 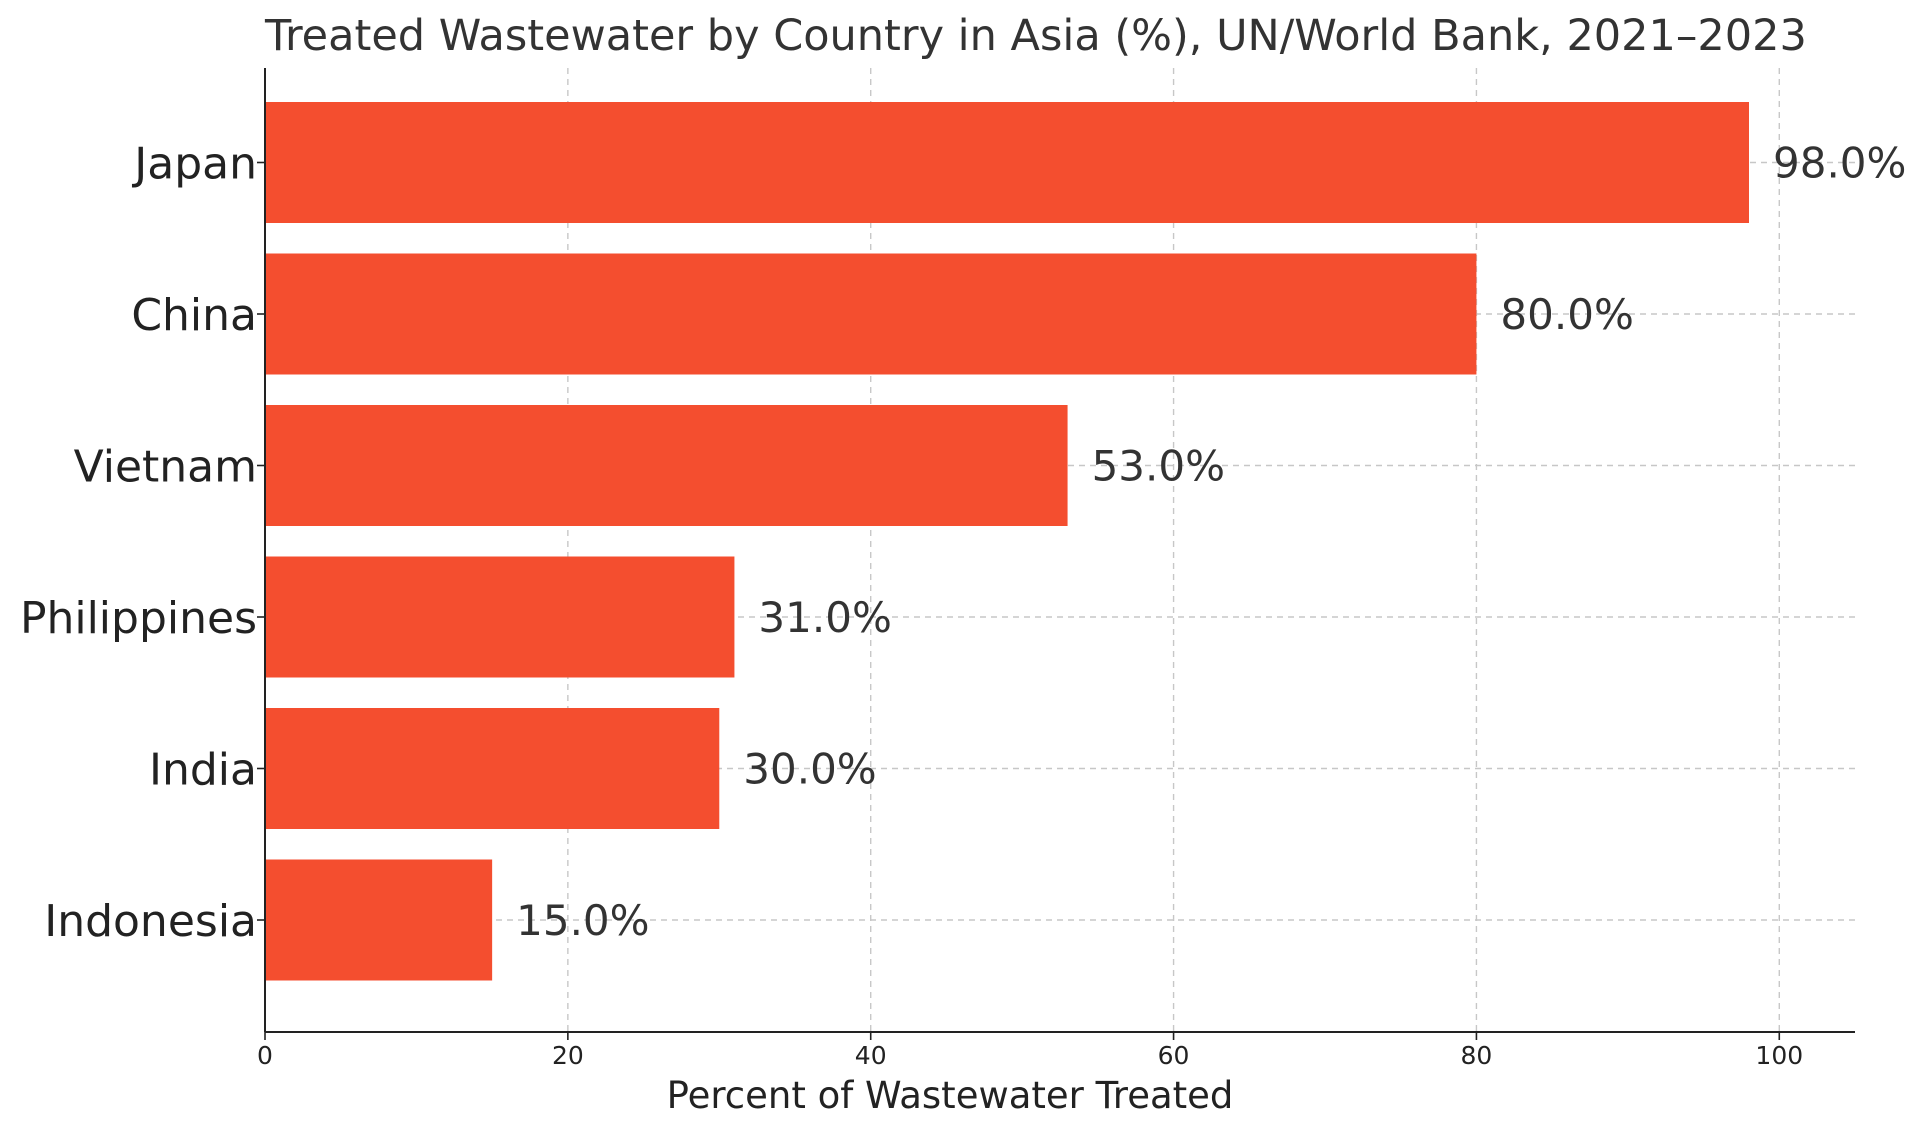 I want to click on x-axis-title: Percent of Wastewater Treated, so click(x=950, y=1095).